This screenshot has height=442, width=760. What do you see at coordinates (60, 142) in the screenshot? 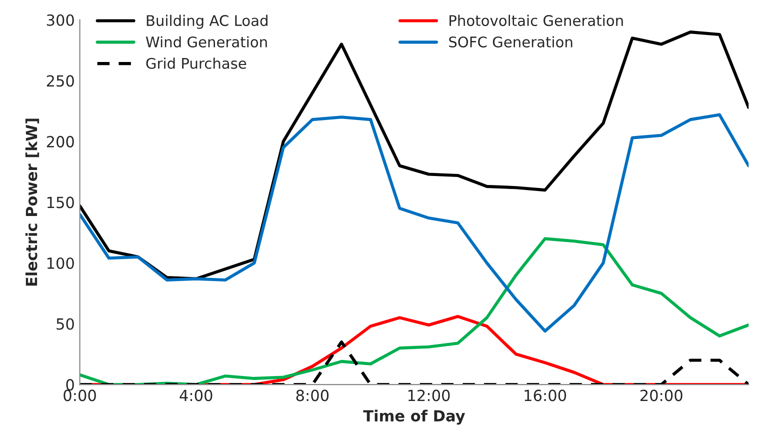
I see `y-tick-label: 200` at bounding box center [60, 142].